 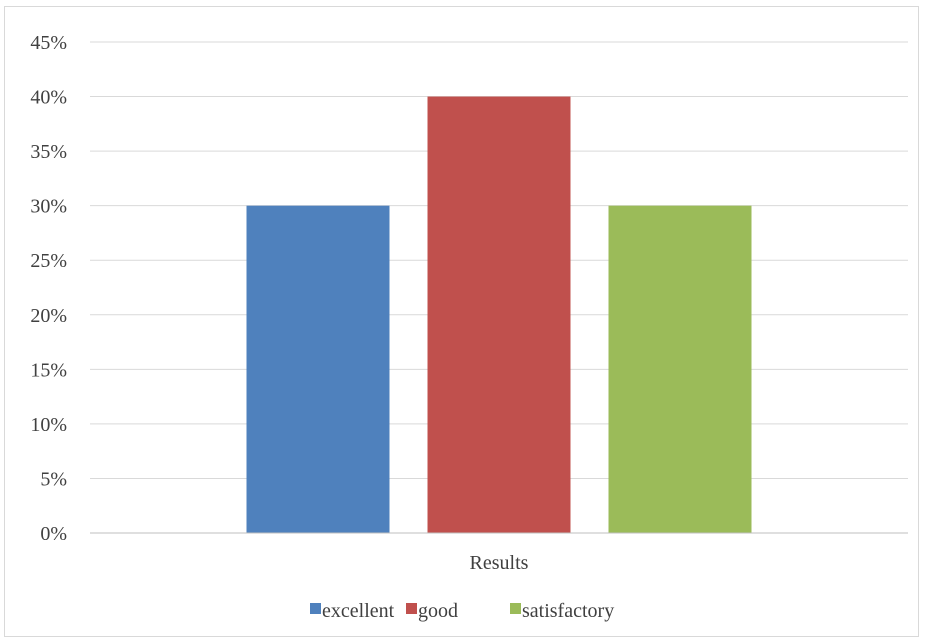 I want to click on y-tick-label: 45%, so click(x=48, y=43).